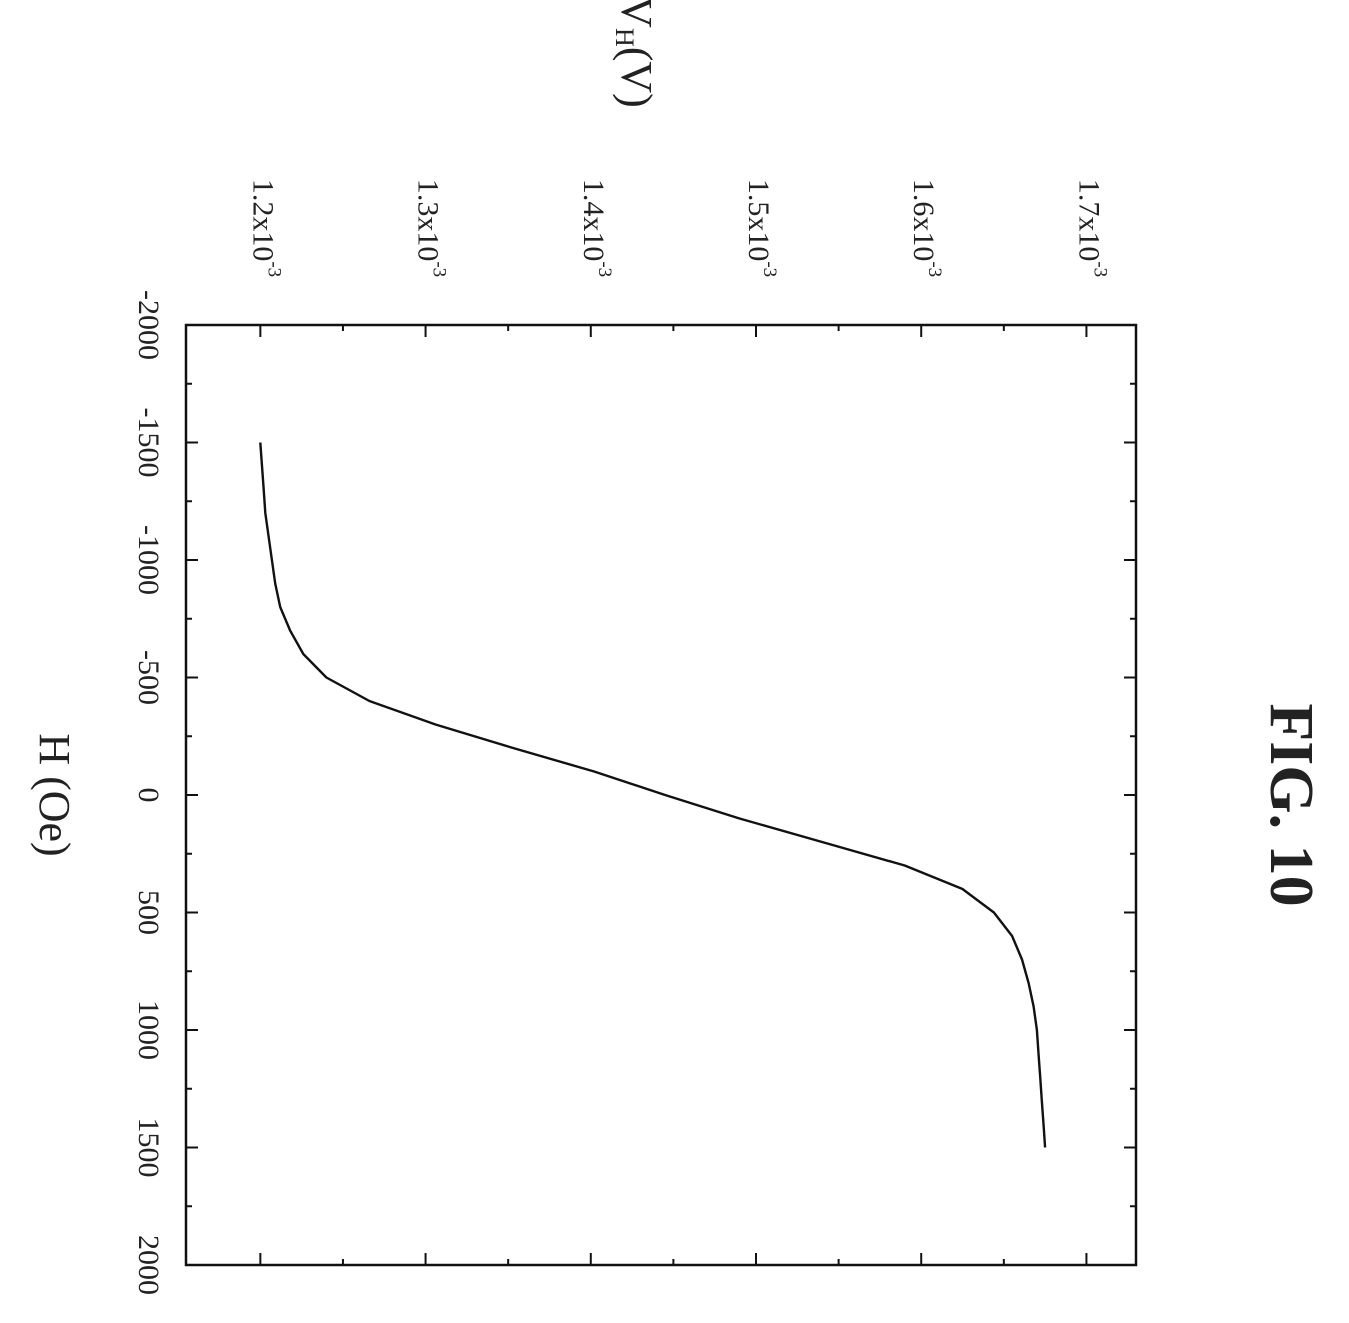  I want to click on y-tick-label: 1.7x10-3, so click(1092, 228).